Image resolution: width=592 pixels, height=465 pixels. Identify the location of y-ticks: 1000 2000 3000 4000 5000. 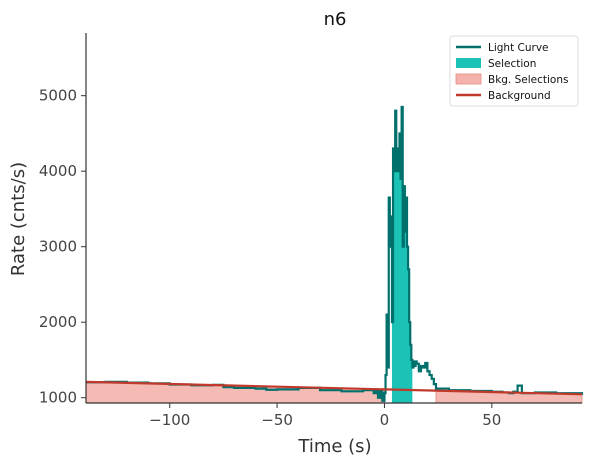
(62, 247).